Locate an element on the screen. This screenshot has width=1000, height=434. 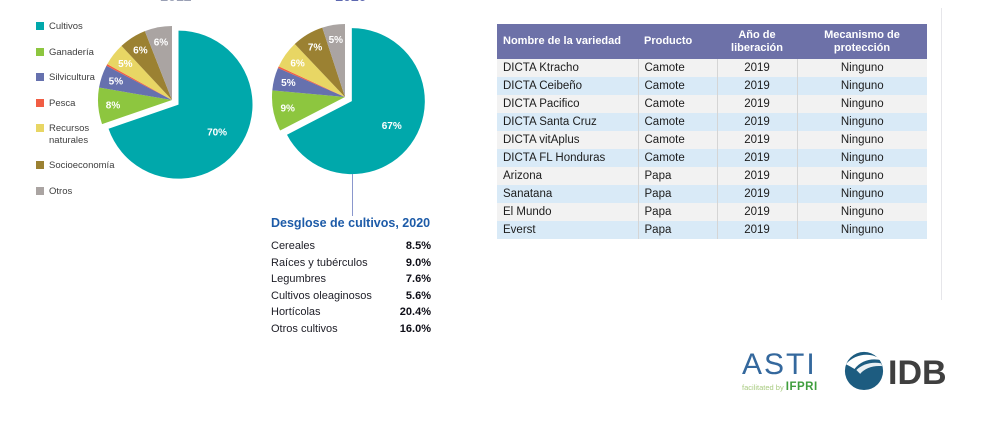
table-row: DICTA FL Honduras Camote 2019 Ninguno is located at coordinates (712, 158).